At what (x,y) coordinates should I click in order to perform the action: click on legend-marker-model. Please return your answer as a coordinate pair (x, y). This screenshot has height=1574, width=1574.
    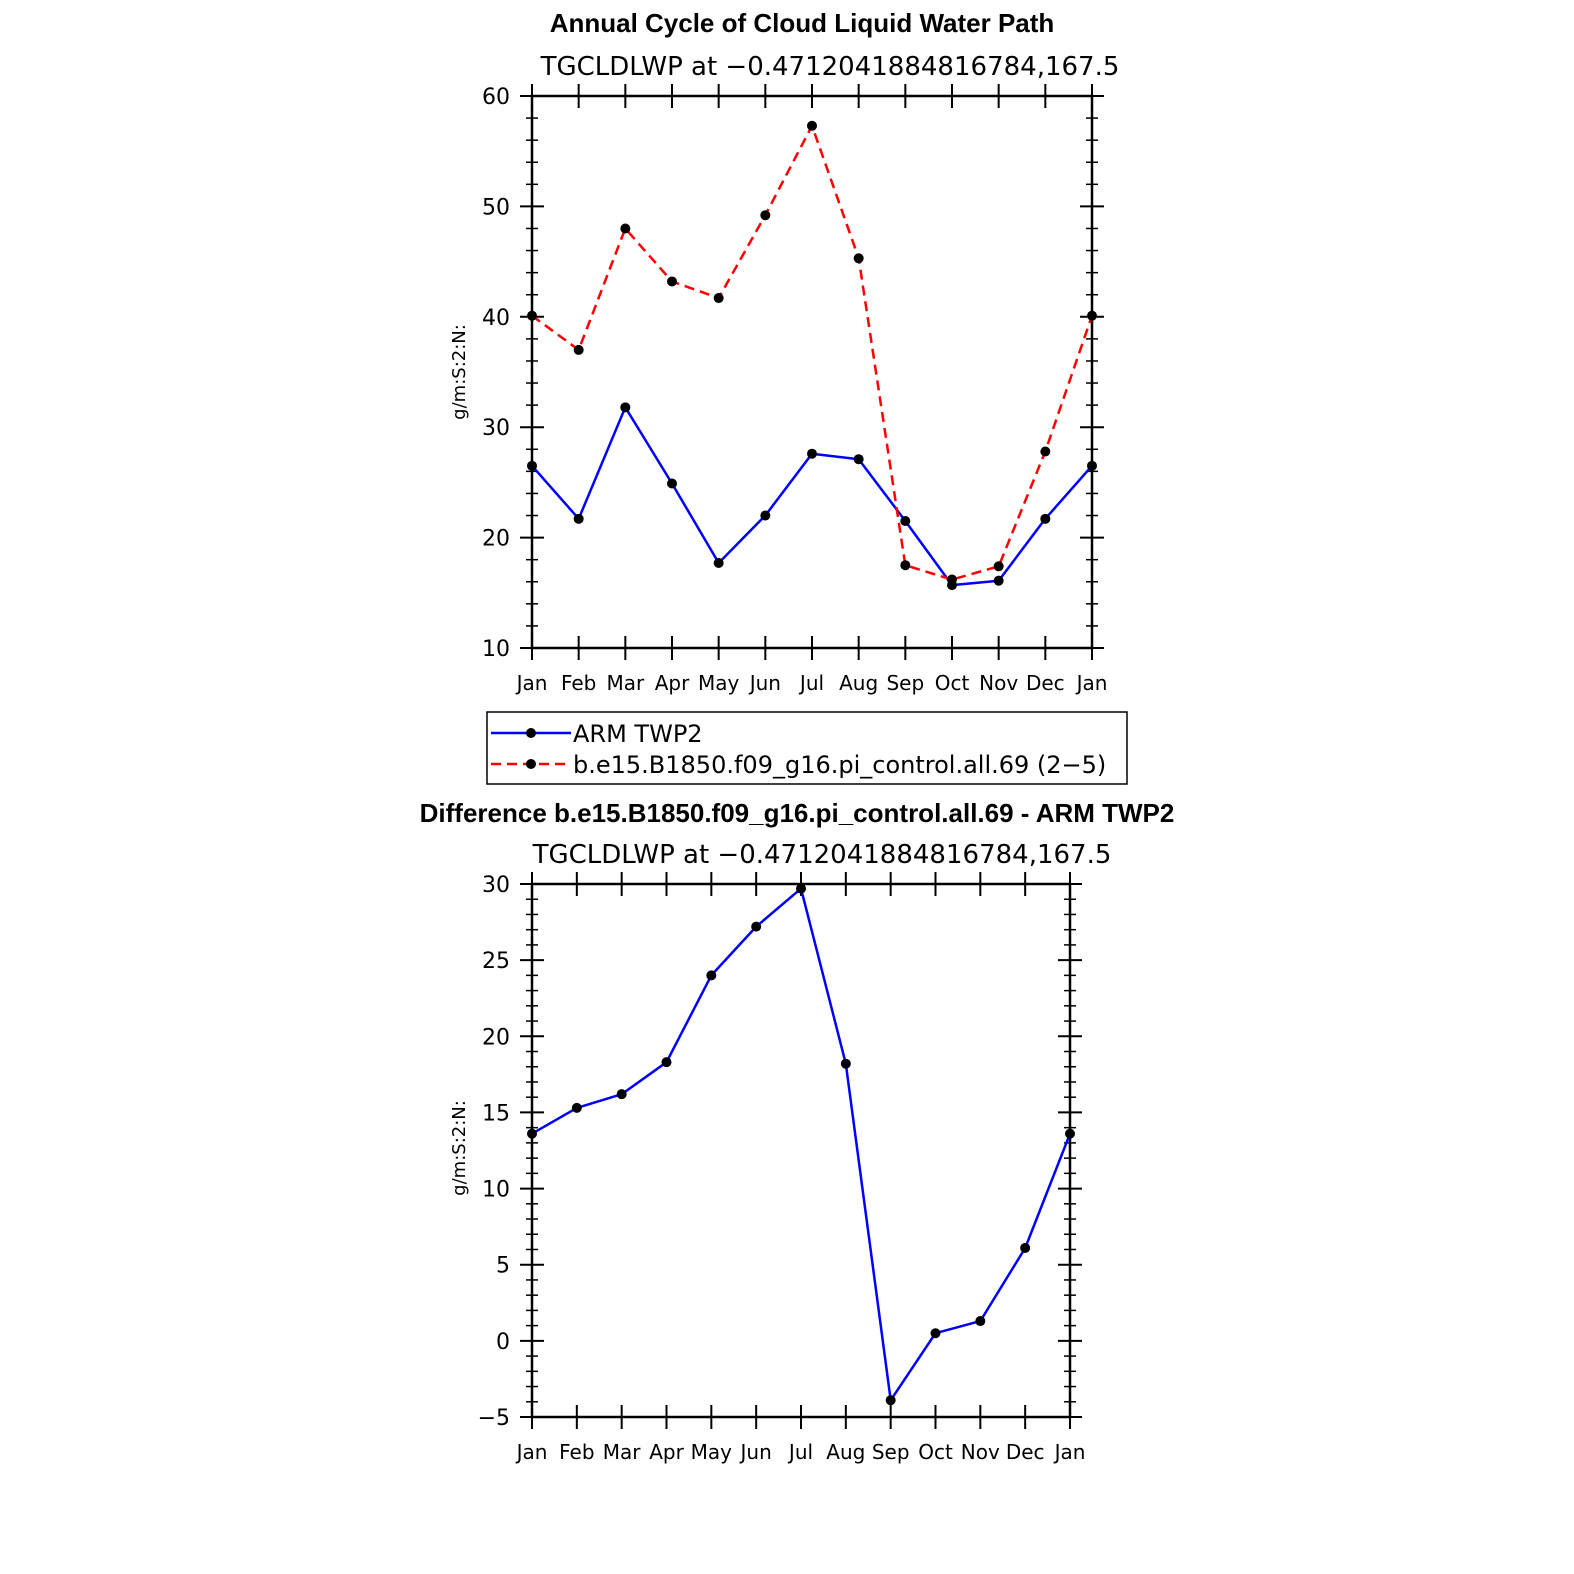
    Looking at the image, I should click on (531, 764).